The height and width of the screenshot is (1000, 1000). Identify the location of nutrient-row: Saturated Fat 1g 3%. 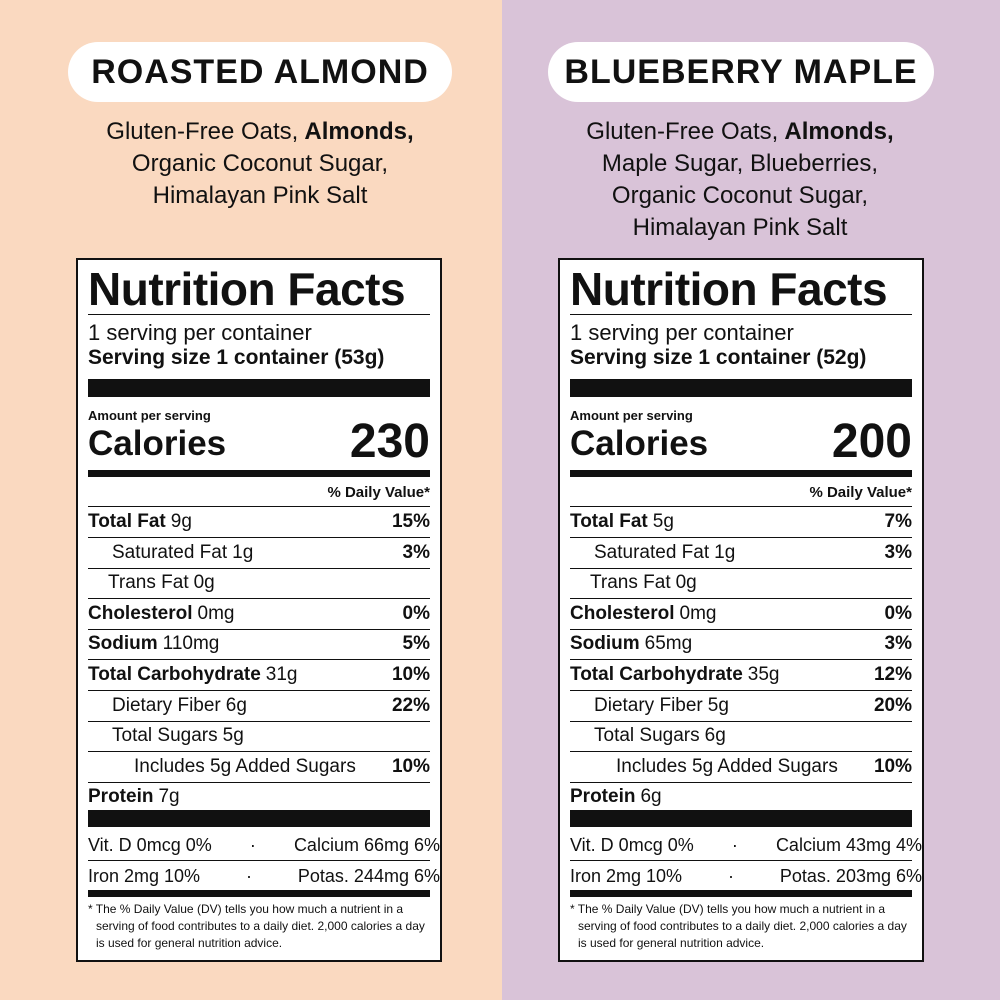
(259, 553).